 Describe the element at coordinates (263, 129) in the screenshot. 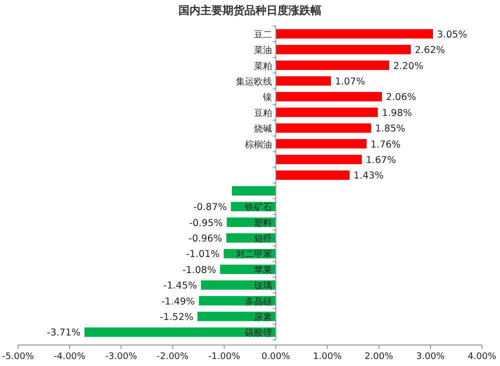

I see `y-tick-label: 烧碱` at that location.